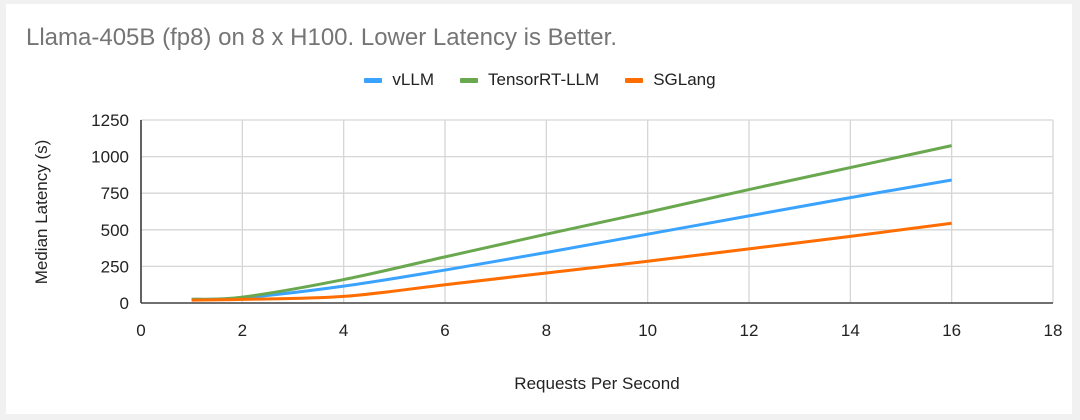 Image resolution: width=1080 pixels, height=420 pixels. I want to click on legend-item-vllm: vLLM, so click(399, 80).